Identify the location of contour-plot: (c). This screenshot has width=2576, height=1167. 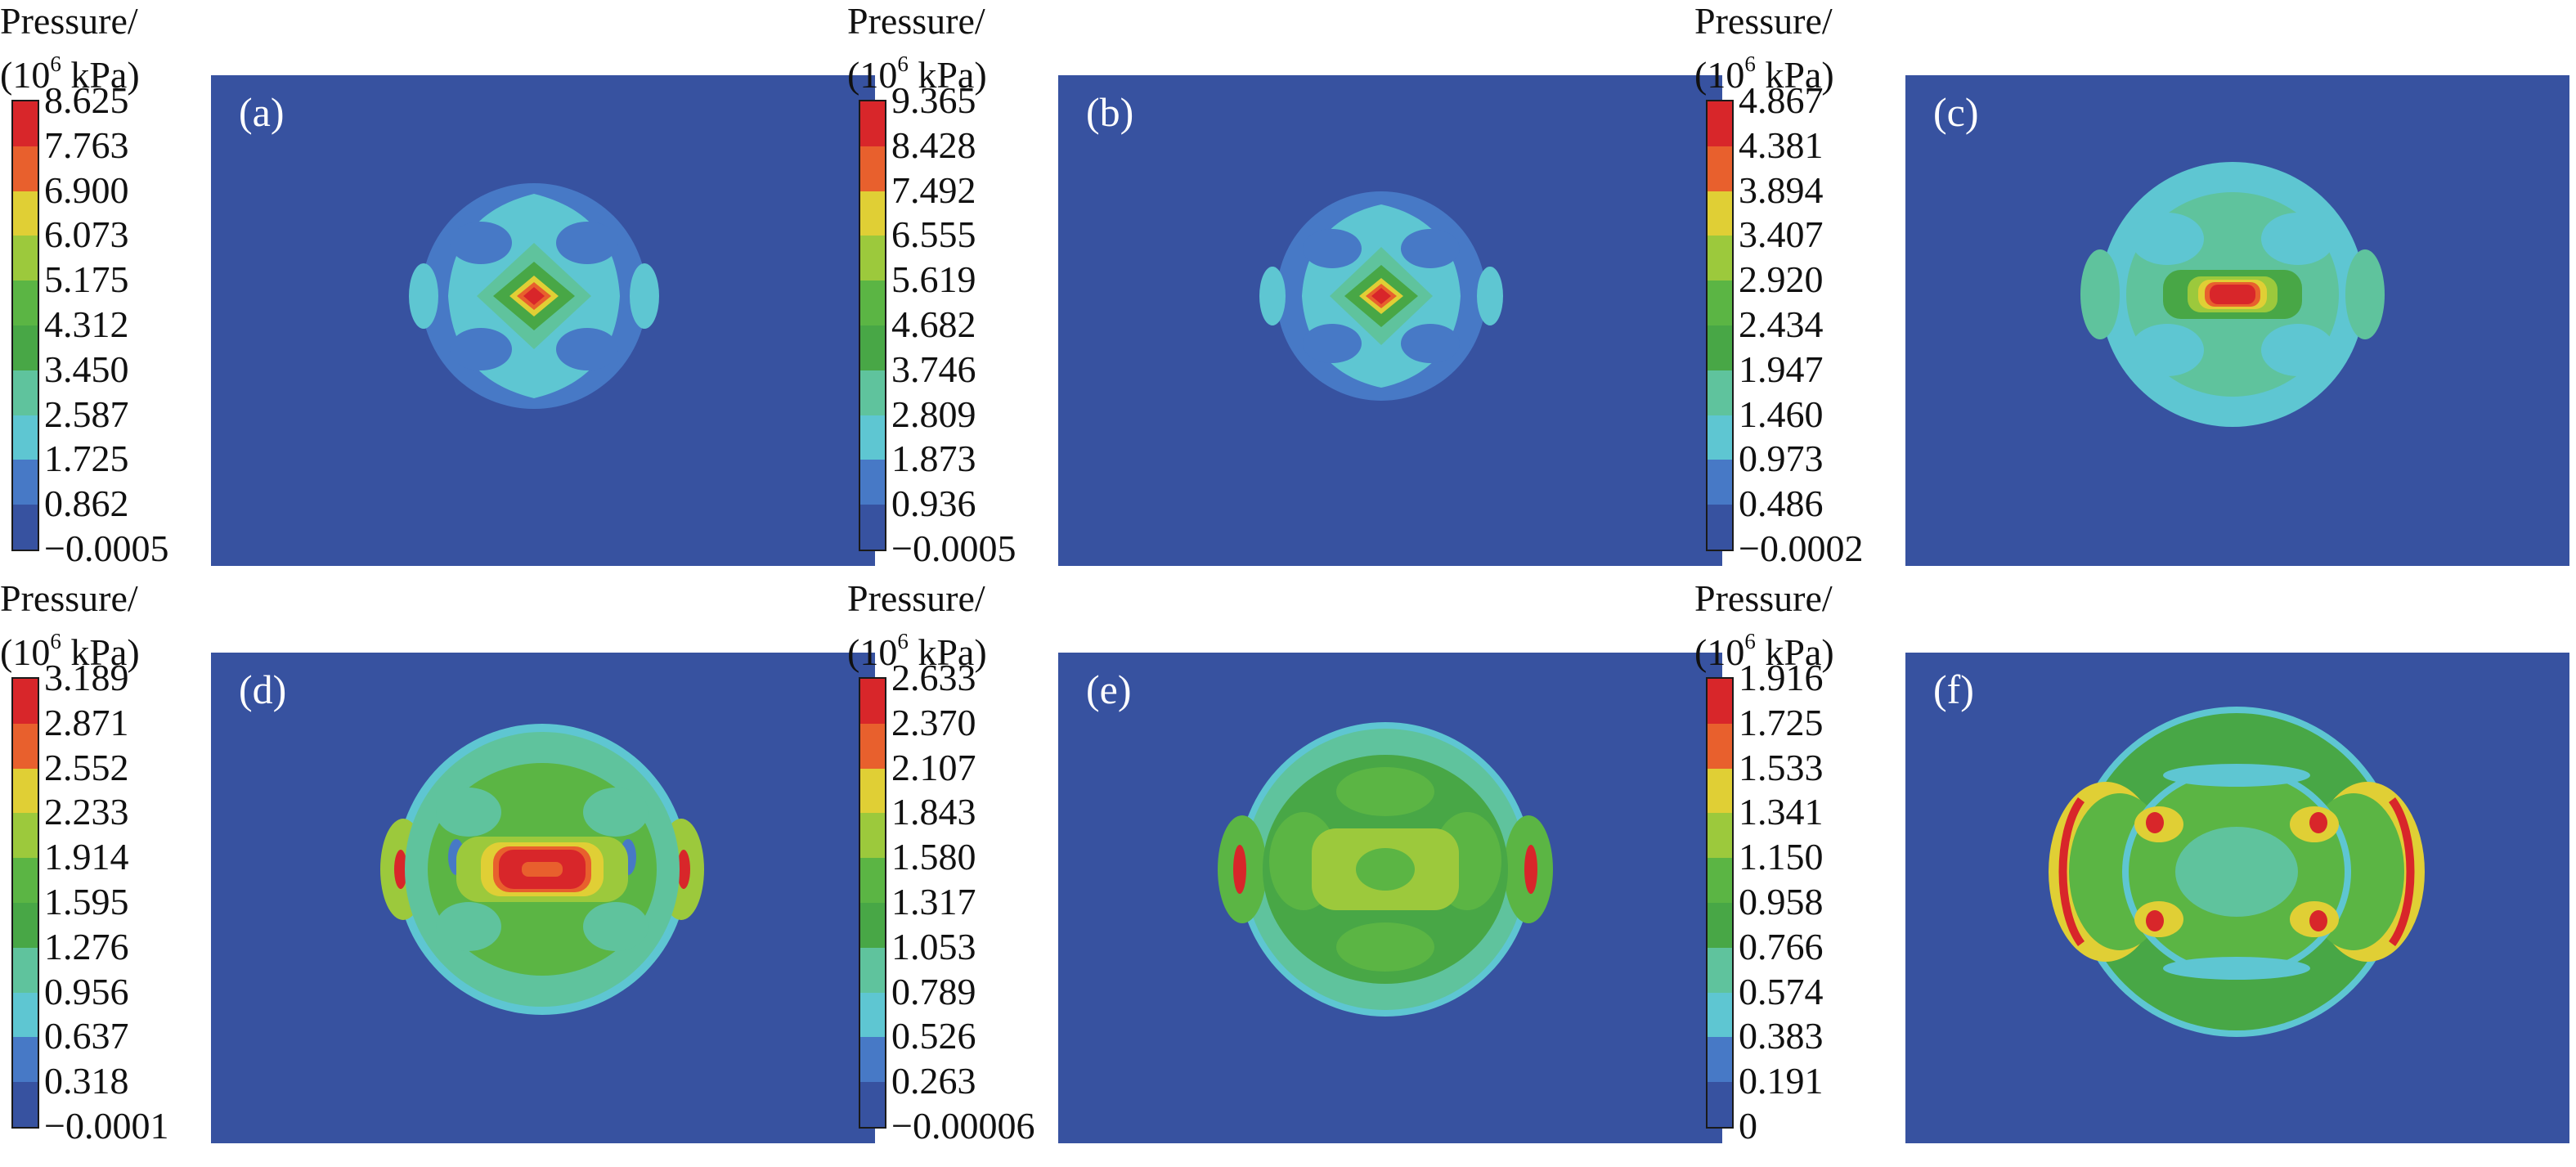
(2237, 320).